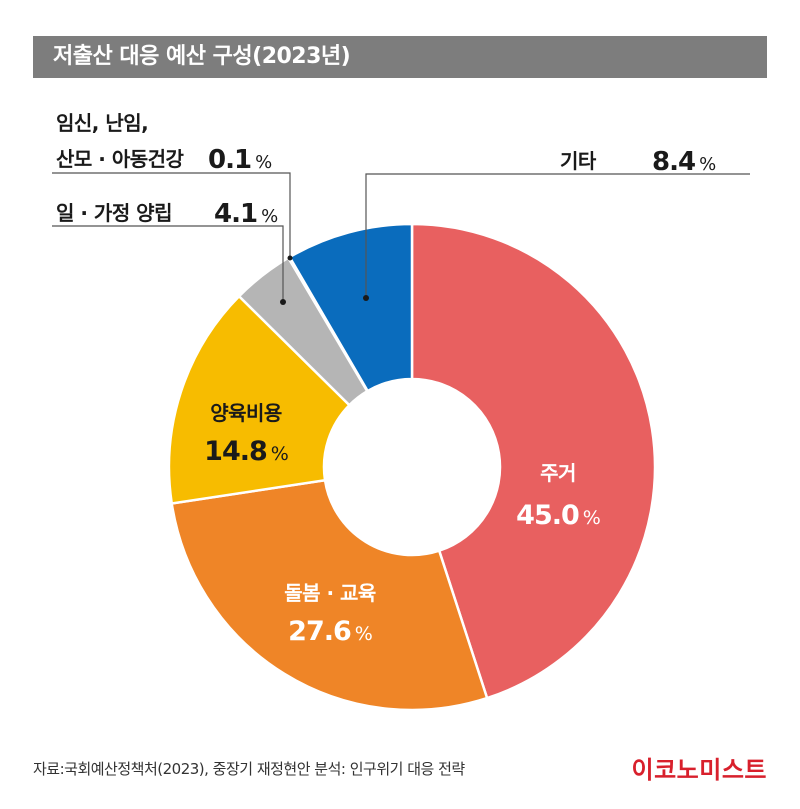 The width and height of the screenshot is (800, 809). What do you see at coordinates (102, 123) in the screenshot?
I see `category-label-5-line-1: 임신, 난임,` at bounding box center [102, 123].